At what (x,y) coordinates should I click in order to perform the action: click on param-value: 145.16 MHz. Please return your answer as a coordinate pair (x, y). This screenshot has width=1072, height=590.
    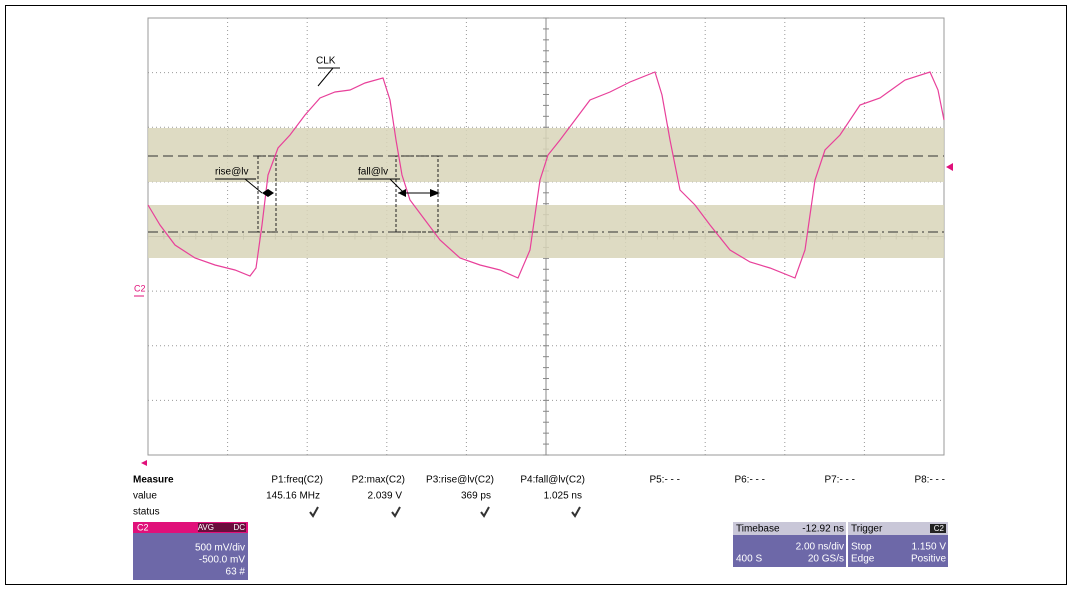
    Looking at the image, I should click on (293, 496).